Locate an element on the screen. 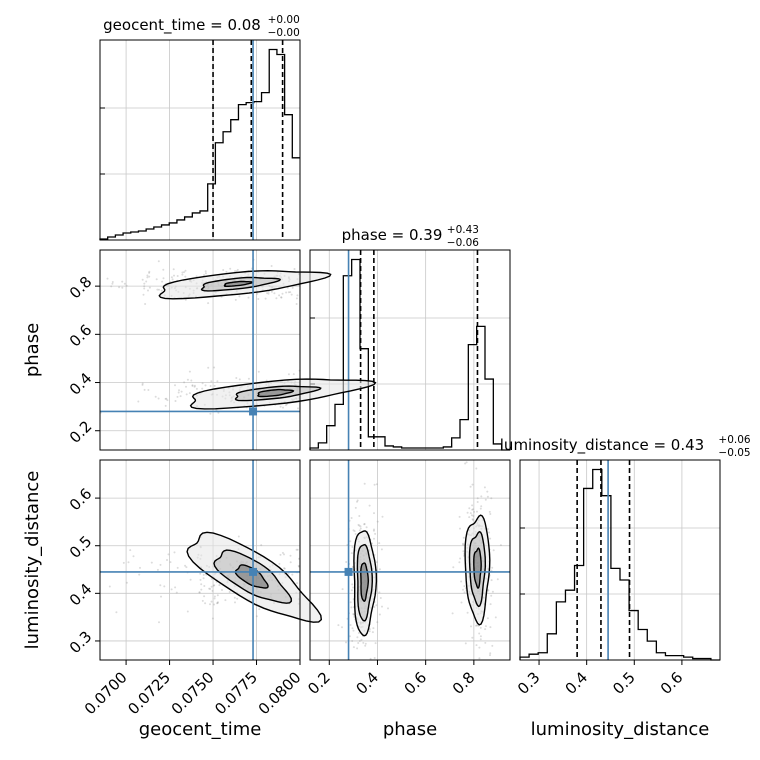 The width and height of the screenshot is (760, 760). xaxis-label-geocent-time: geocent_time is located at coordinates (200, 729).